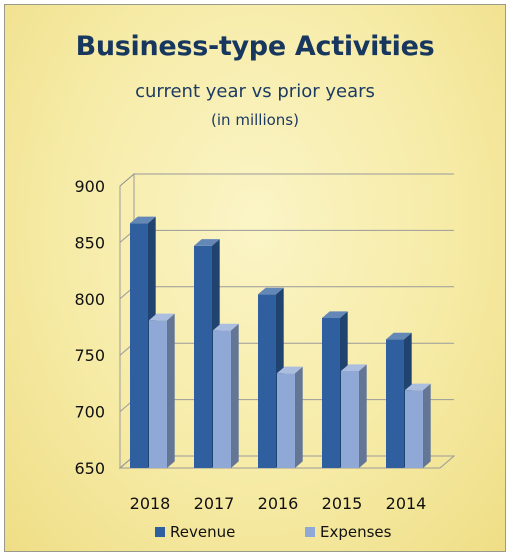  Describe the element at coordinates (255, 533) in the screenshot. I see `legend: Revenue Expenses` at that location.